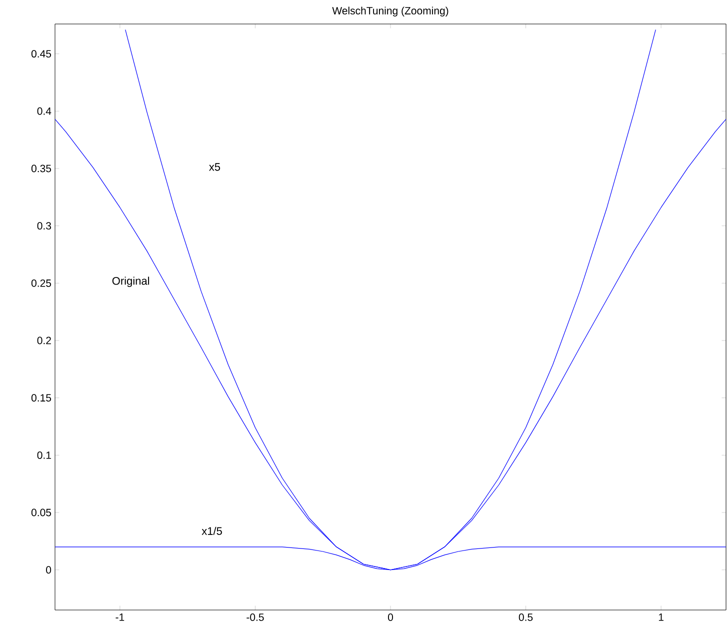 The width and height of the screenshot is (727, 641). What do you see at coordinates (44, 340) in the screenshot?
I see `y-tick-label: 0.2` at bounding box center [44, 340].